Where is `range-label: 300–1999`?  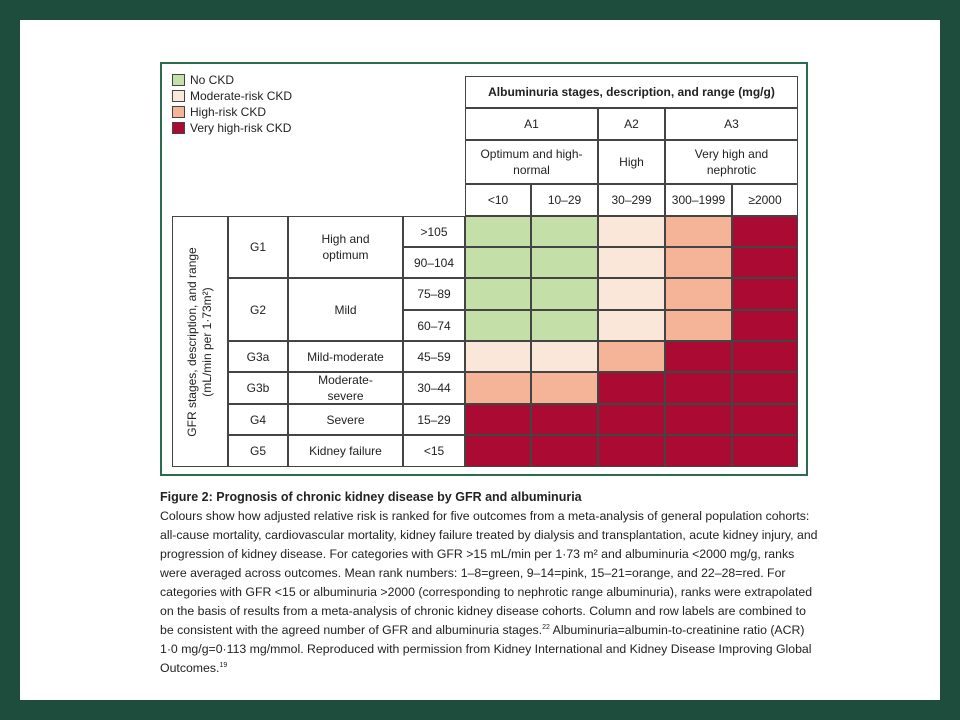
range-label: 300–1999 is located at coordinates (698, 200).